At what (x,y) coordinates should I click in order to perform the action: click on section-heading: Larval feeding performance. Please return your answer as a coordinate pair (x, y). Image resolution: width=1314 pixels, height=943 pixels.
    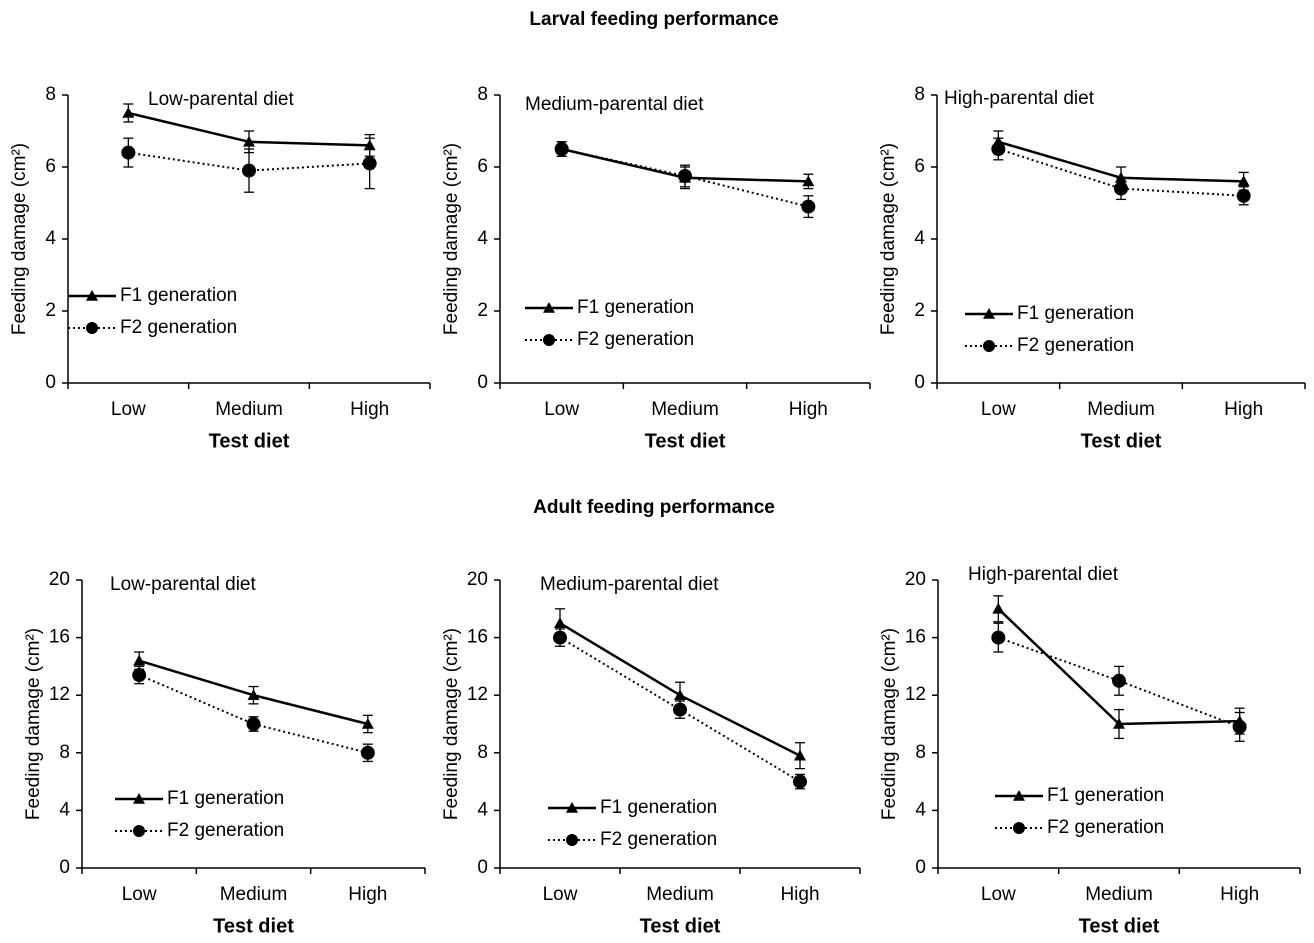
    Looking at the image, I should click on (653, 19).